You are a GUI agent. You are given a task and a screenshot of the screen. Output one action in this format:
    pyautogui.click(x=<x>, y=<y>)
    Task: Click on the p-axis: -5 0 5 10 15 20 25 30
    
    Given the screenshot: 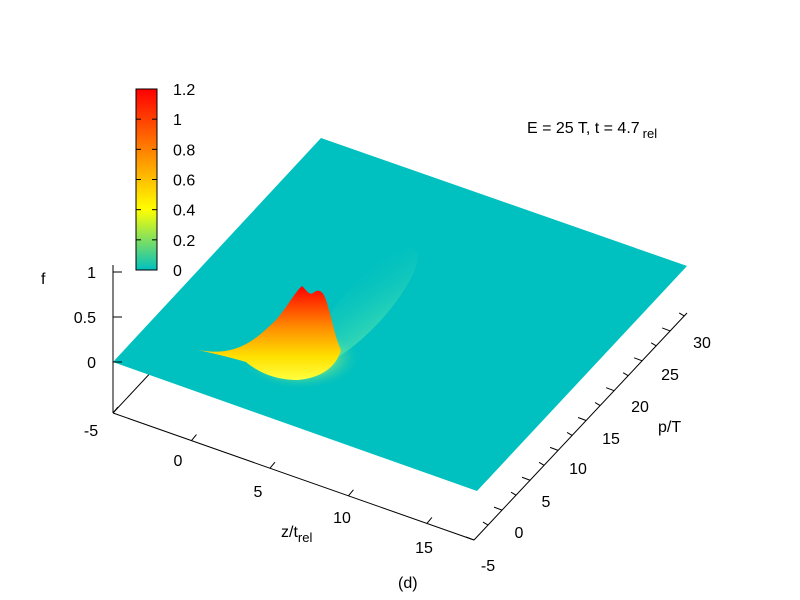 What is the action you would take?
    pyautogui.click(x=588, y=443)
    